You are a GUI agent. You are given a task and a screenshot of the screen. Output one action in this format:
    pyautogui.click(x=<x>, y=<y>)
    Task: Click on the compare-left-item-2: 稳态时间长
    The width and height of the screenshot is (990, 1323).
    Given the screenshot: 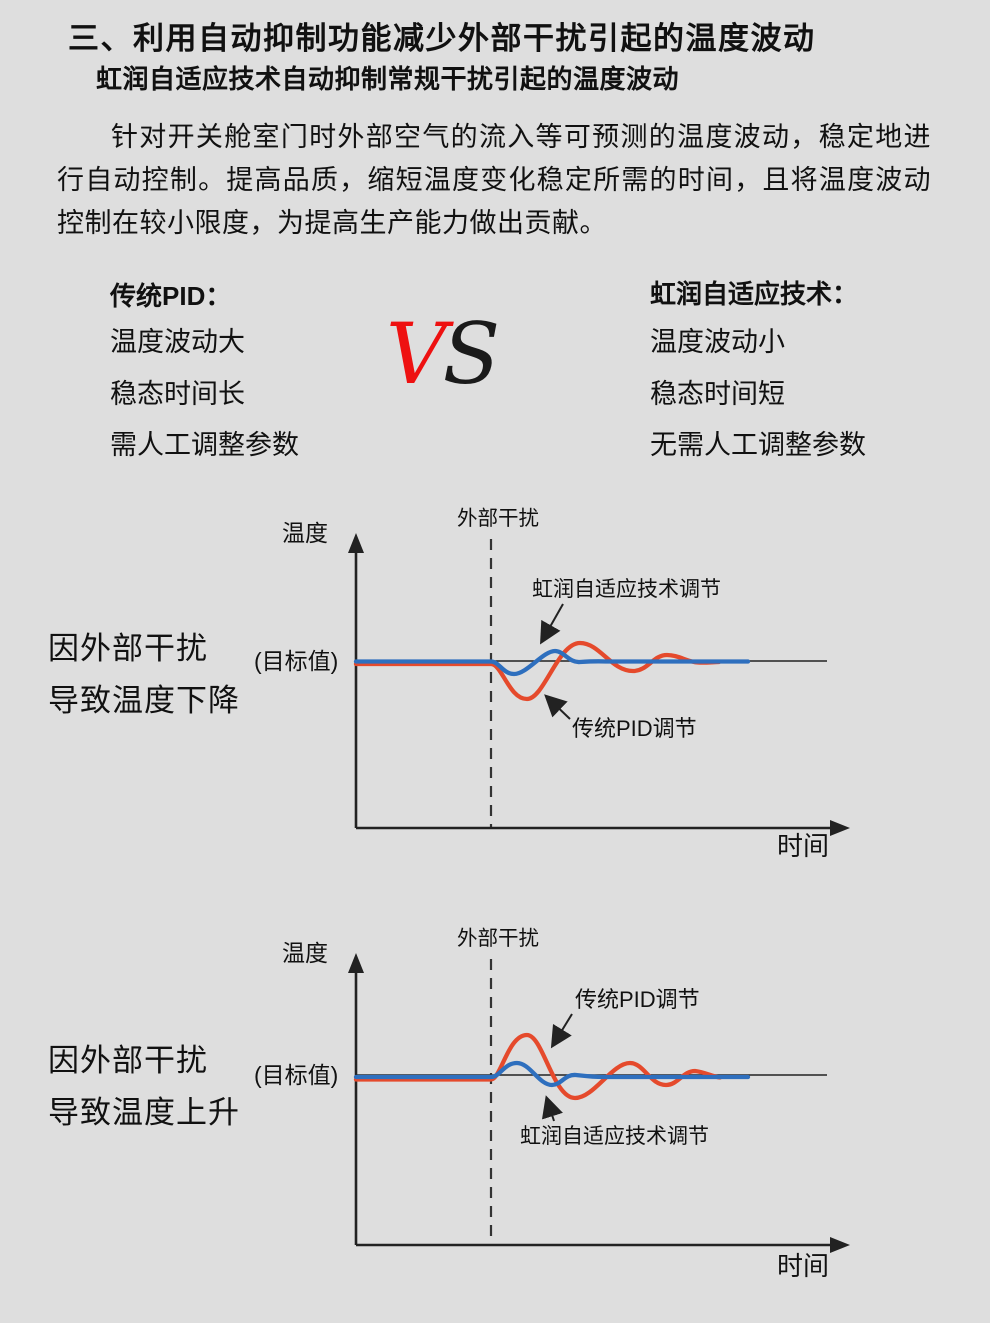 What is the action you would take?
    pyautogui.click(x=177, y=394)
    